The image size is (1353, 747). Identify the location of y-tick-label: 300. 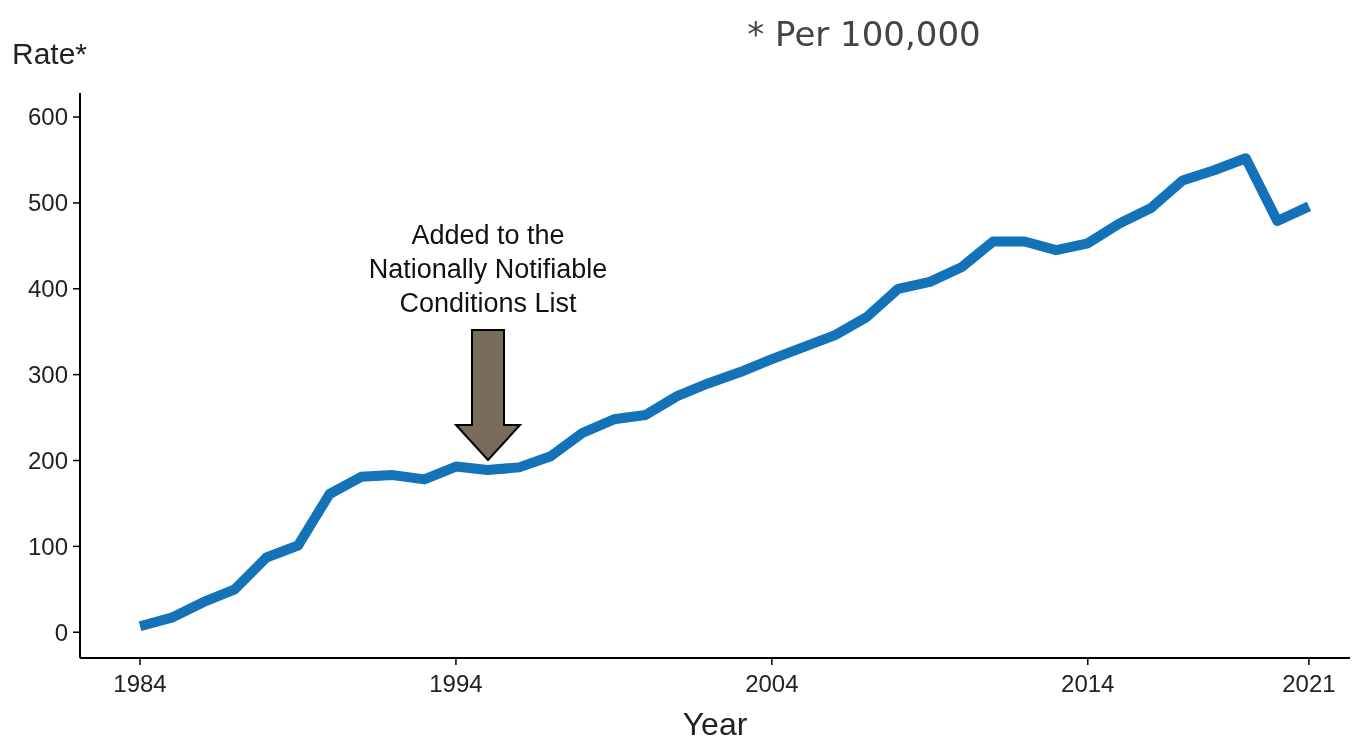
(47, 375).